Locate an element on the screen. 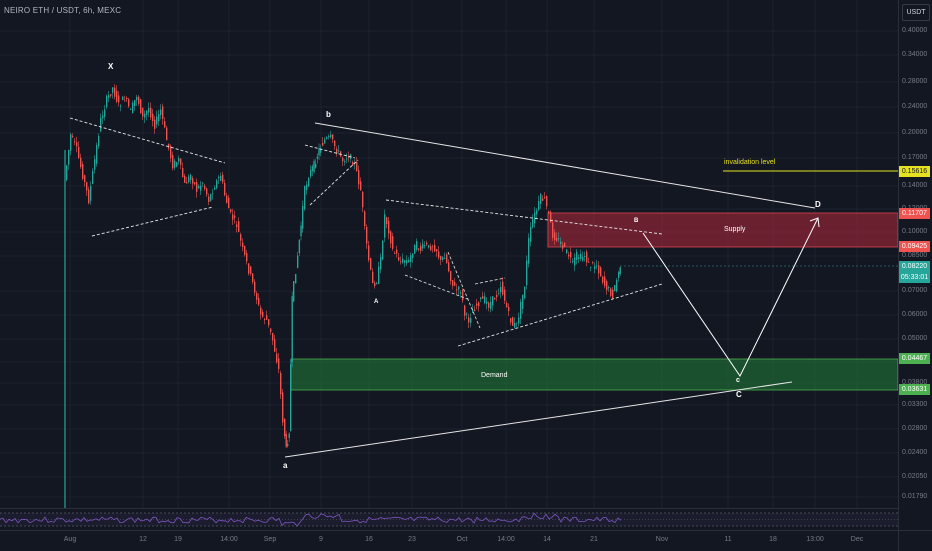  price-axis-label: 0.02800 is located at coordinates (915, 428).